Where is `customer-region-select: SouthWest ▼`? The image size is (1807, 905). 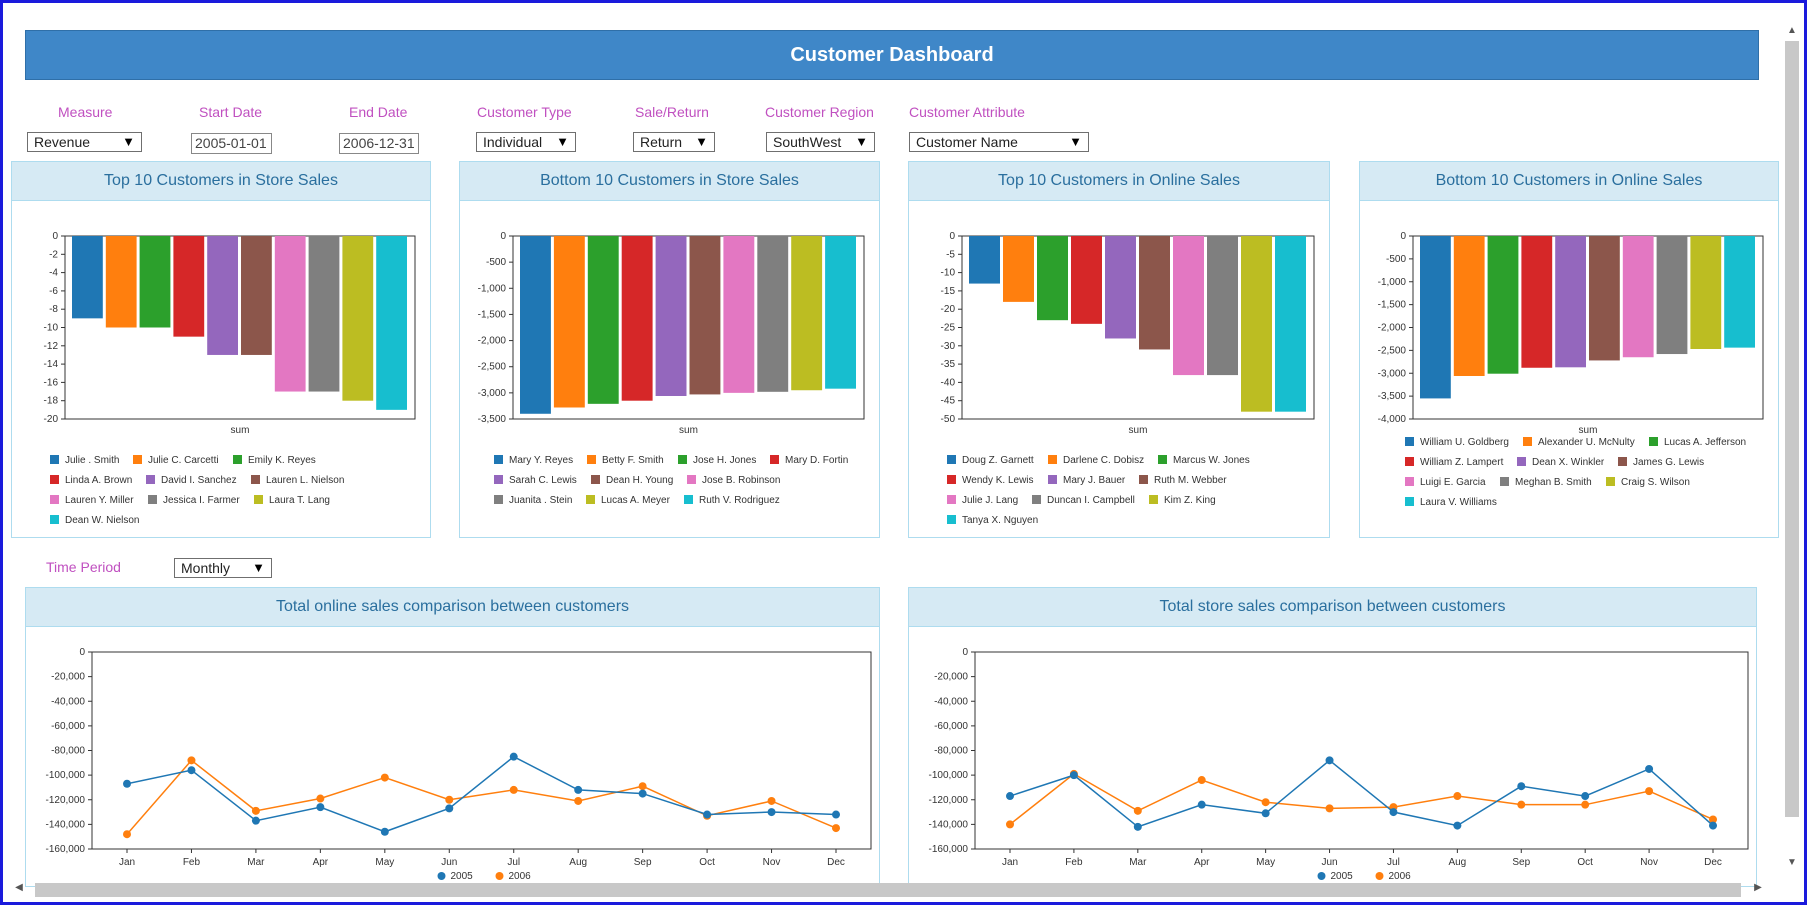 customer-region-select: SouthWest ▼ is located at coordinates (820, 142).